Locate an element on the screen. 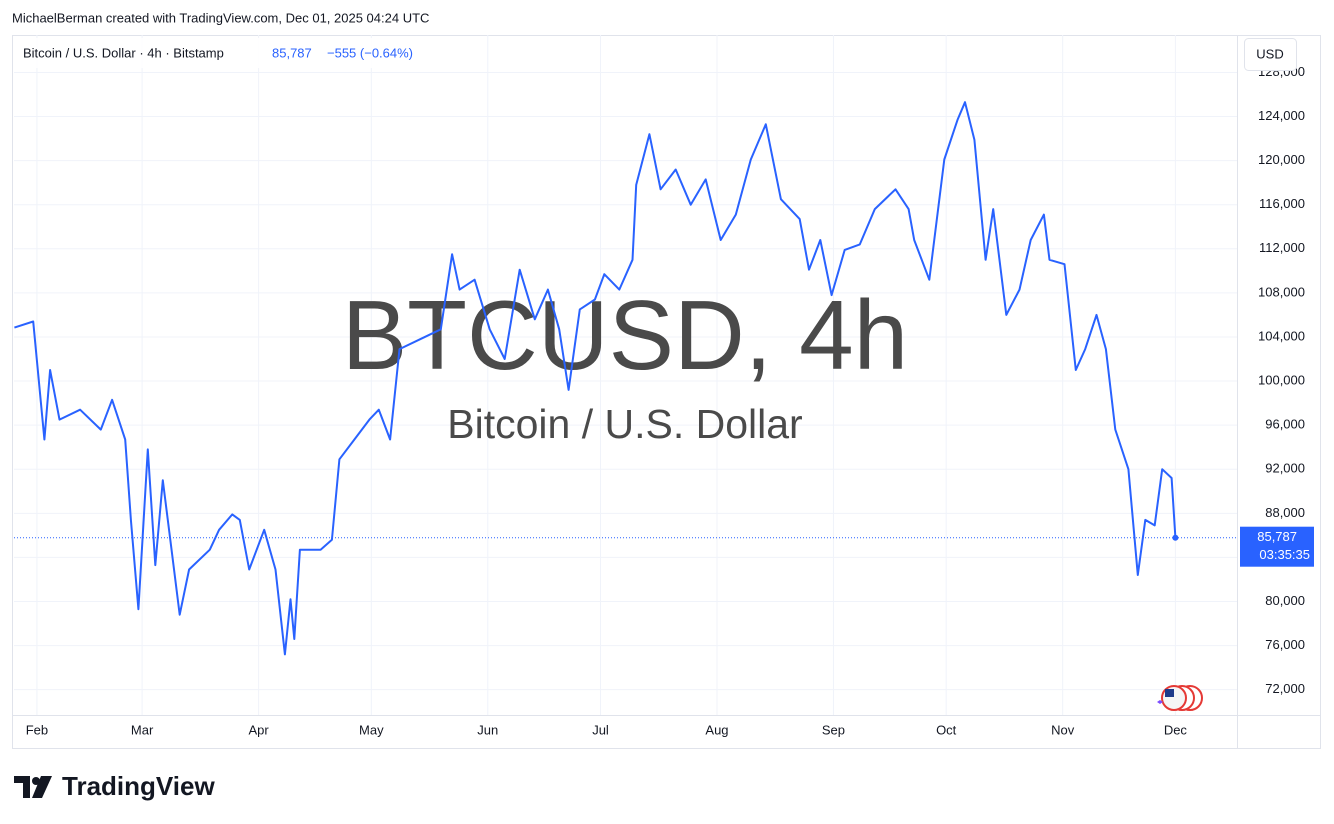  legend-price: 85,787 is located at coordinates (292, 52).